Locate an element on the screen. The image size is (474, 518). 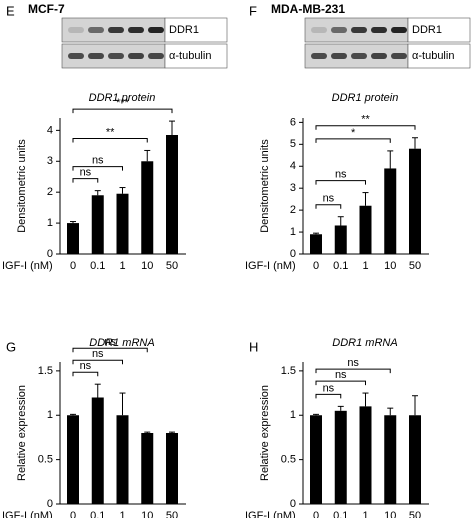
y-tick-label: 2 is located at coordinates (50, 192).